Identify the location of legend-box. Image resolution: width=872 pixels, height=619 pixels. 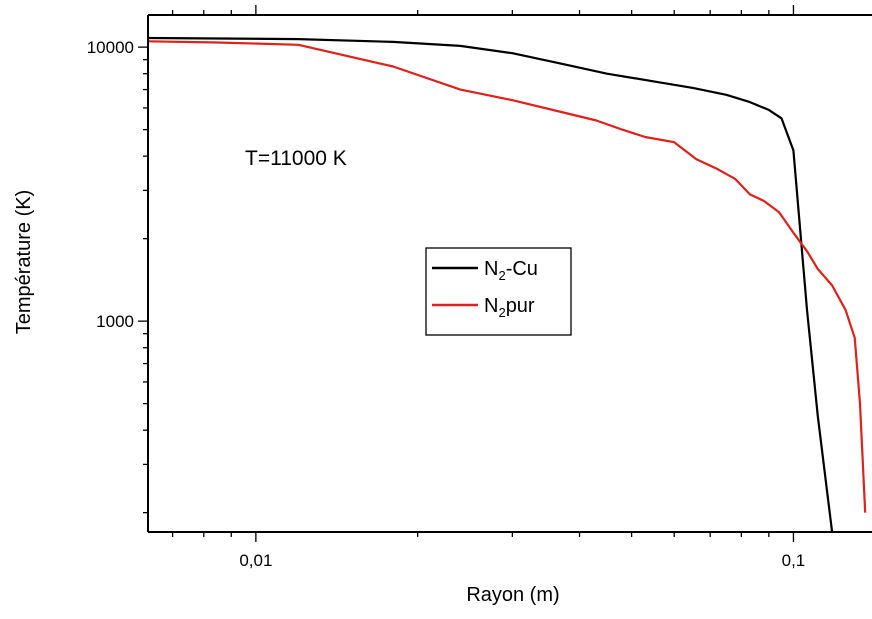
(498, 291).